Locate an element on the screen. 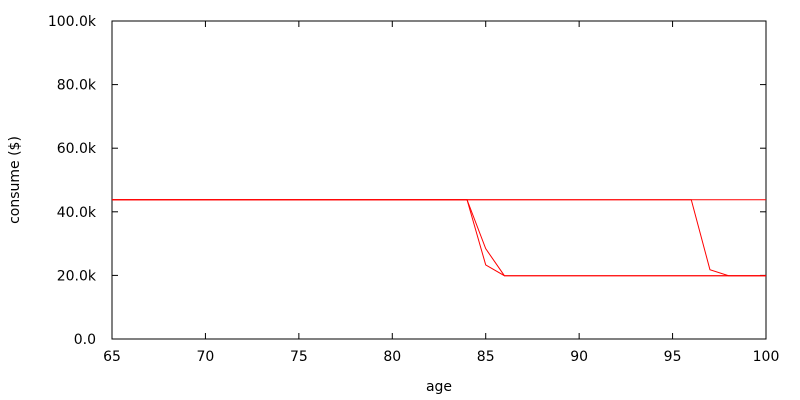  y-tick-label: 80.0k is located at coordinates (77, 86).